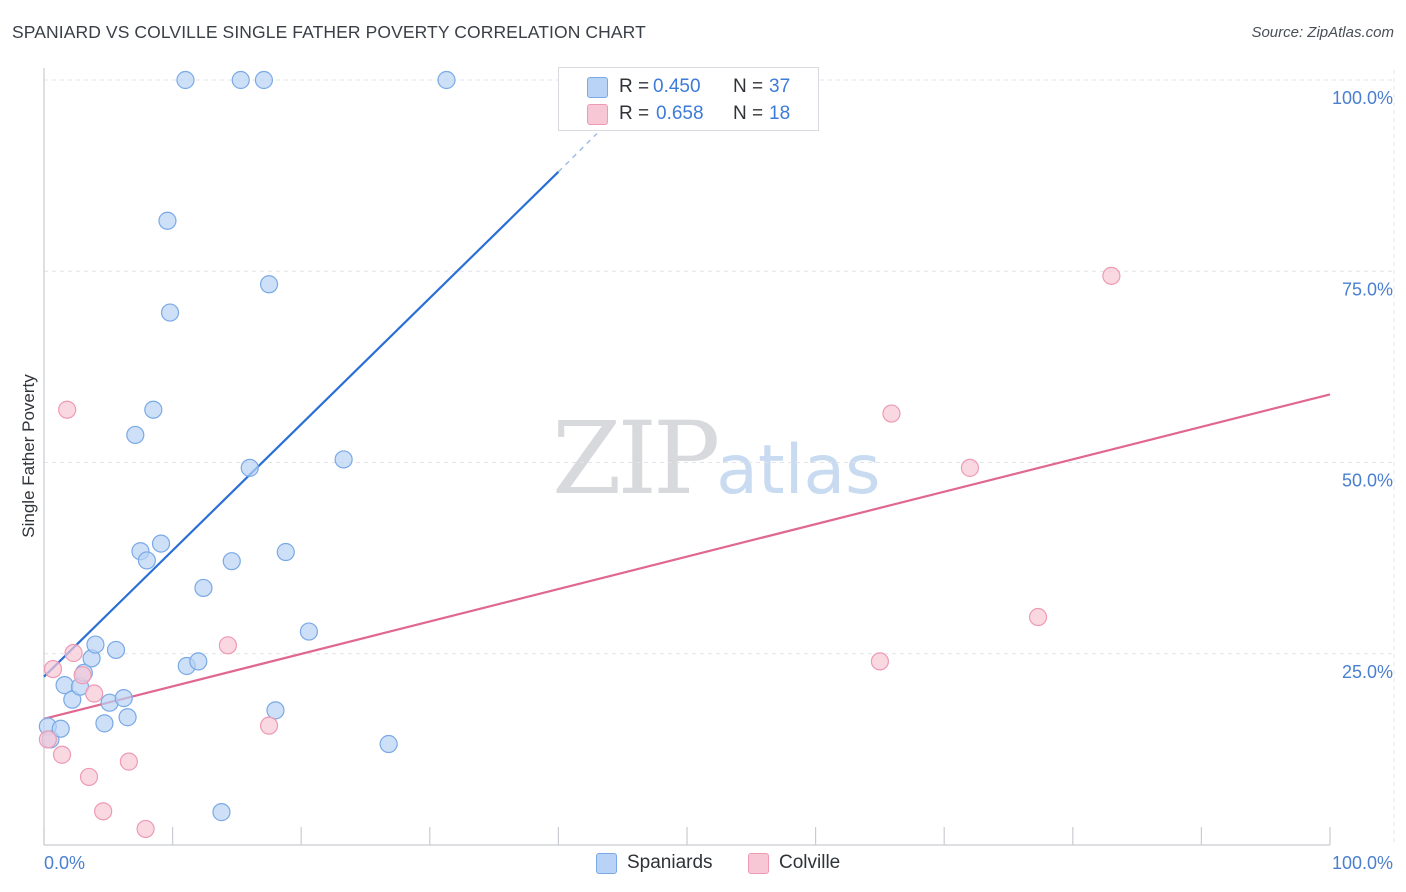  What do you see at coordinates (1362, 863) in the screenshot?
I see `x-tick-label: 100.0%` at bounding box center [1362, 863].